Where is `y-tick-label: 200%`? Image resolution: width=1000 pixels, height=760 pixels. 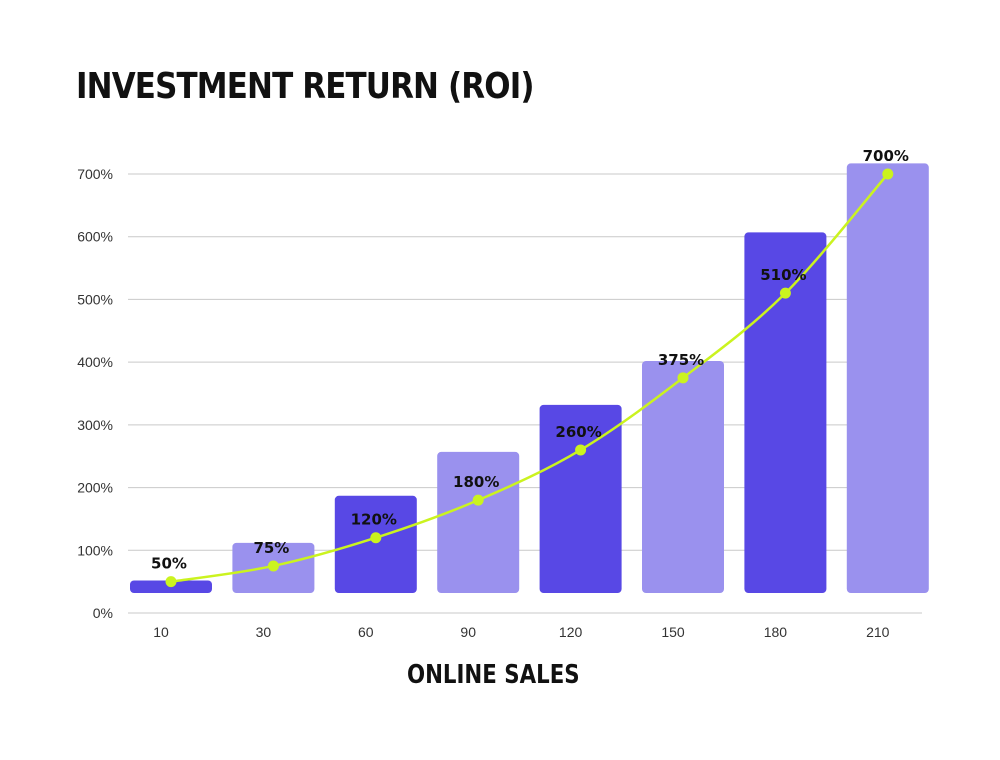
y-tick-label: 200% is located at coordinates (95, 488).